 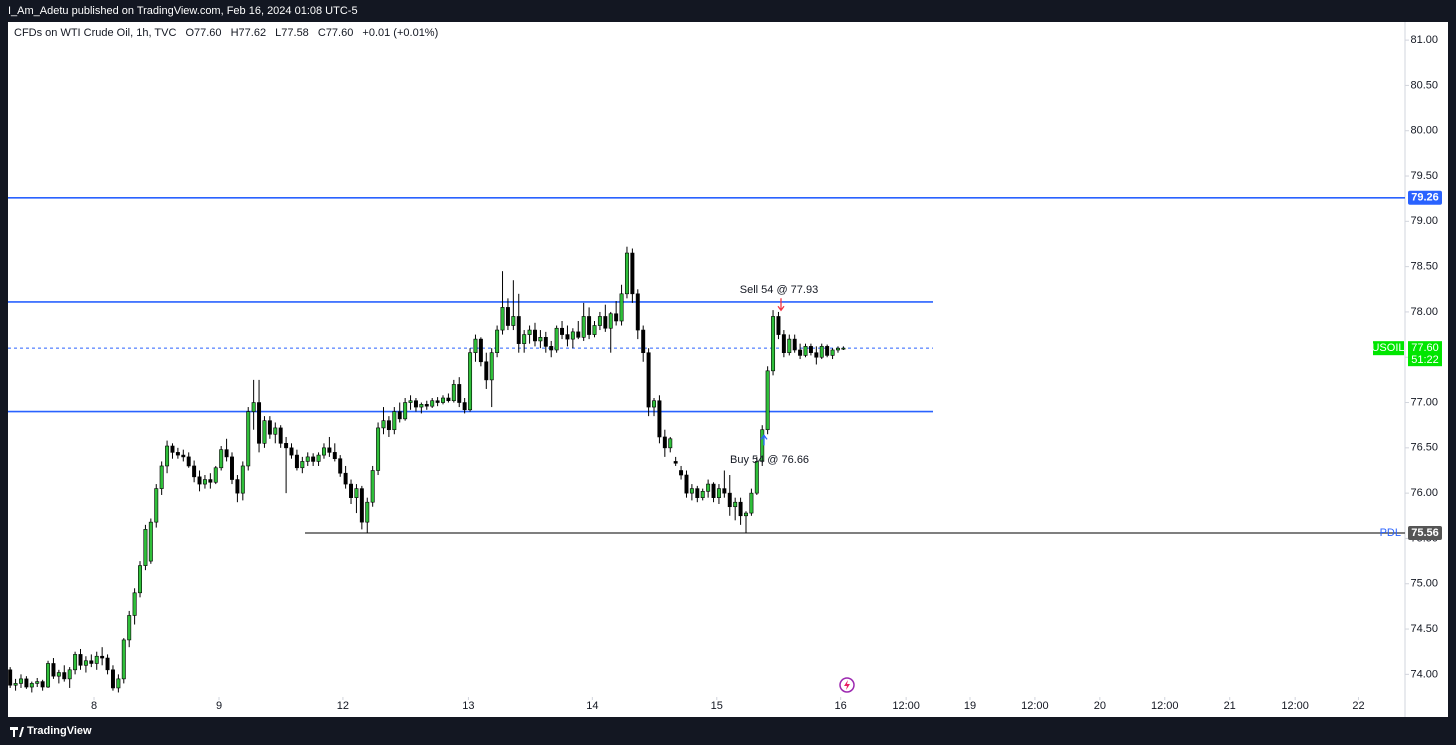 What do you see at coordinates (95, 33) in the screenshot?
I see `symbol-title: CFDs on WTI Crude Oil, 1h, TVC` at bounding box center [95, 33].